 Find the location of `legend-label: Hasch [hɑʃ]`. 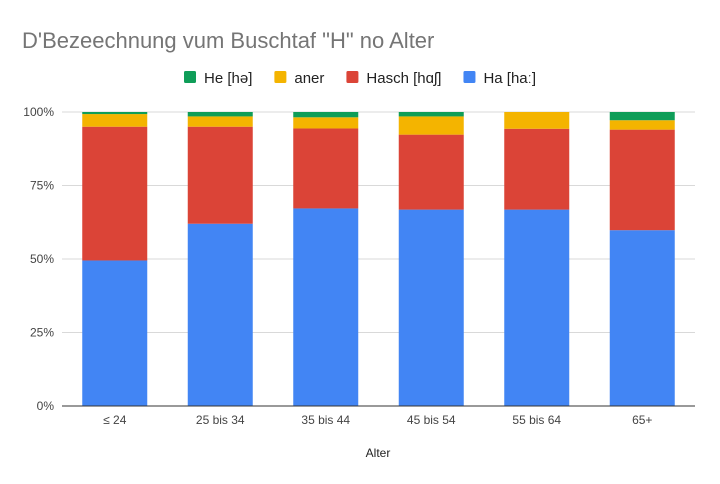

legend-label: Hasch [hɑʃ] is located at coordinates (403, 78).